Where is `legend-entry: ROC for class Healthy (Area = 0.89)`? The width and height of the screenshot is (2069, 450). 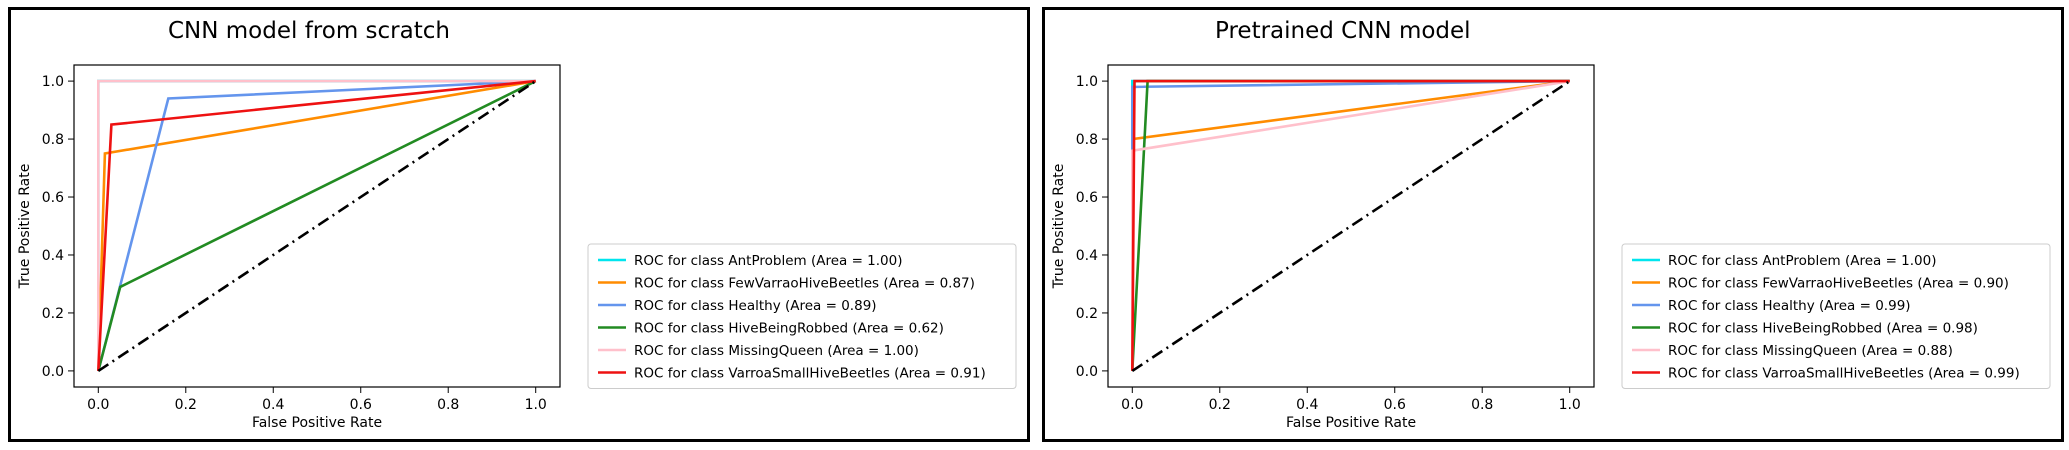 legend-entry: ROC for class Healthy (Area = 0.89) is located at coordinates (755, 306).